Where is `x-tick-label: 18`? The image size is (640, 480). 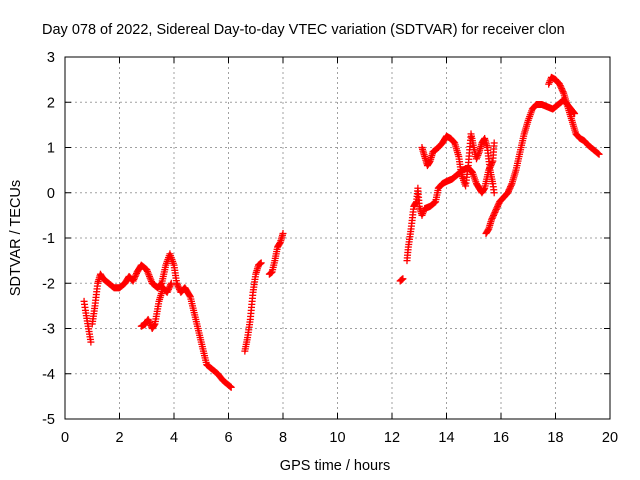 x-tick-label: 18 is located at coordinates (555, 438).